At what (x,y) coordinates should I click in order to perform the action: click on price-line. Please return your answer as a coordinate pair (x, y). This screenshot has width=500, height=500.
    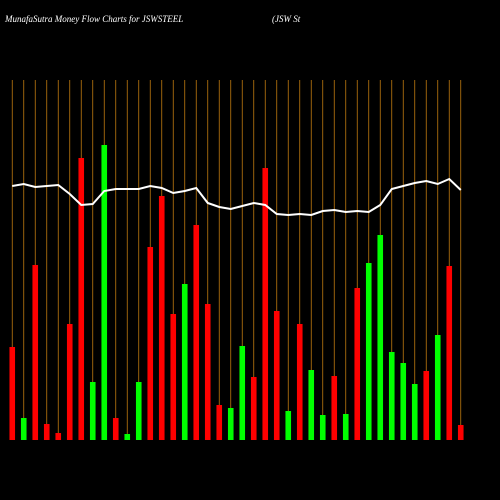
    Looking at the image, I should click on (237, 197).